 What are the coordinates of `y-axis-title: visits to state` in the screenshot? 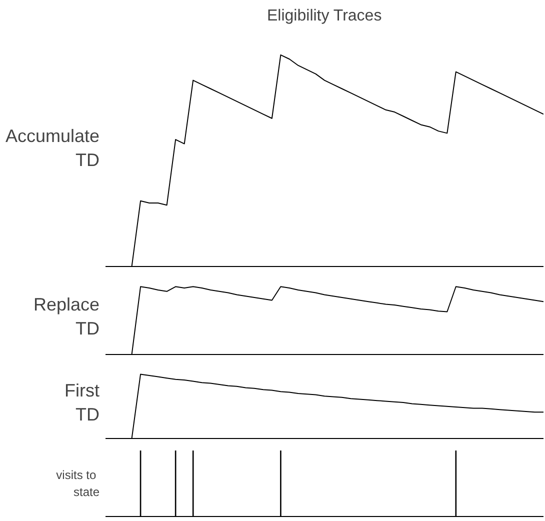 It's located at (78, 483).